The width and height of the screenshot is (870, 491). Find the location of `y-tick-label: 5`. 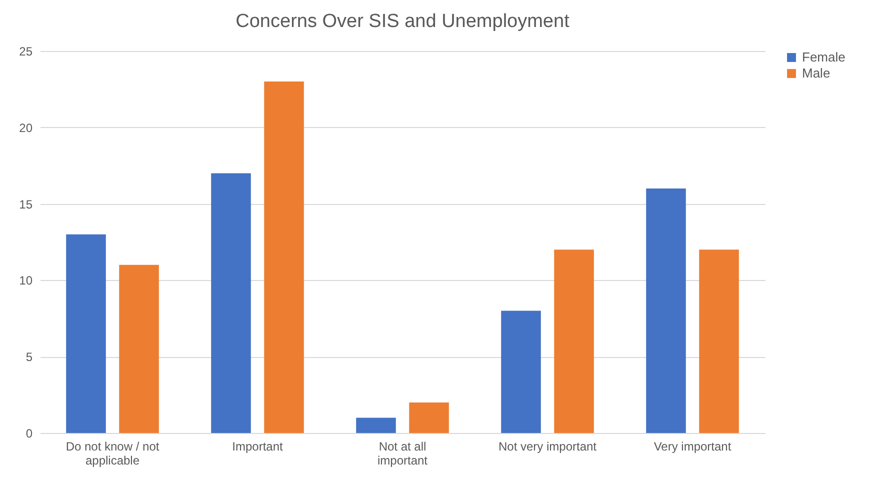

y-tick-label: 5 is located at coordinates (29, 357).